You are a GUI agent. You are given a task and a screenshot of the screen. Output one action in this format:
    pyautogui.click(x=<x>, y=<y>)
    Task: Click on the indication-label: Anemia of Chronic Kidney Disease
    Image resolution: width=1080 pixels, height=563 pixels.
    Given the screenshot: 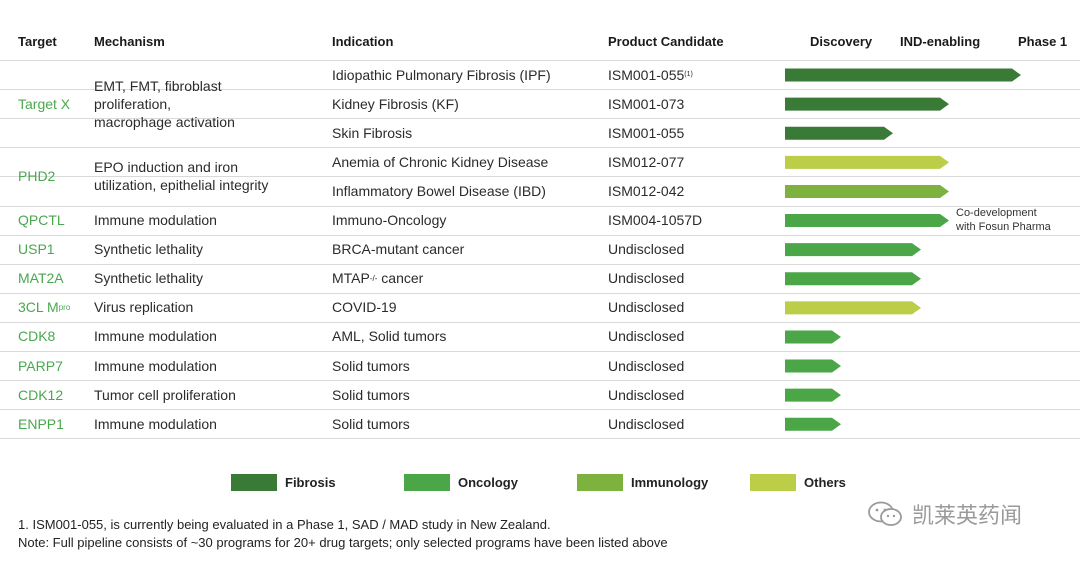 What is the action you would take?
    pyautogui.click(x=440, y=161)
    